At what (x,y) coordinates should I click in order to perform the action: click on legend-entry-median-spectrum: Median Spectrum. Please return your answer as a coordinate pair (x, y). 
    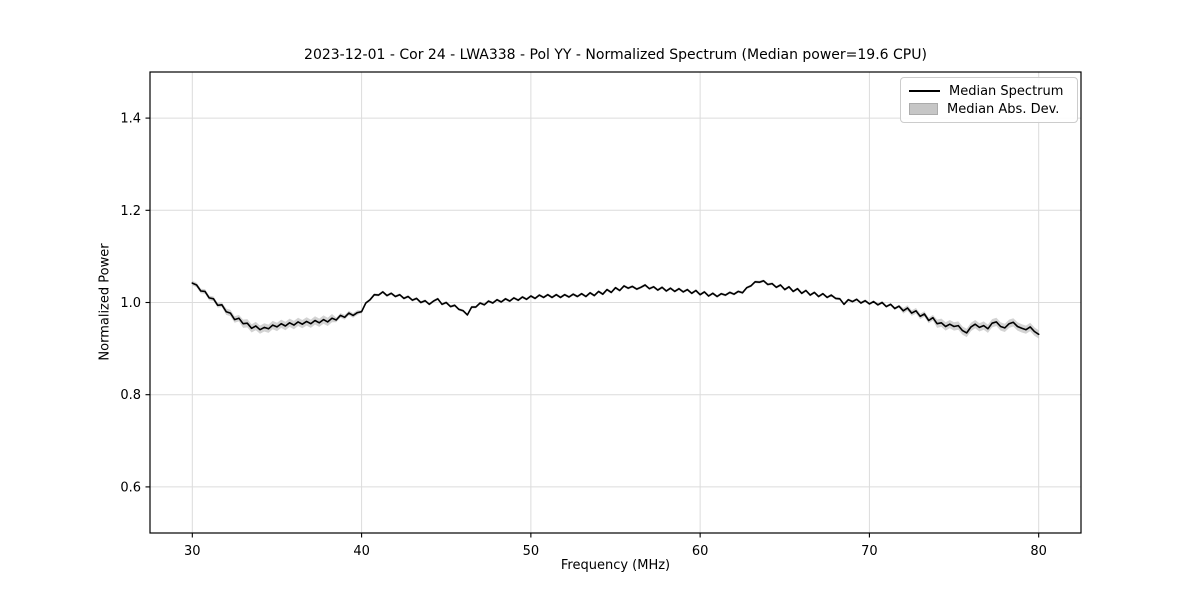
    Looking at the image, I should click on (989, 91).